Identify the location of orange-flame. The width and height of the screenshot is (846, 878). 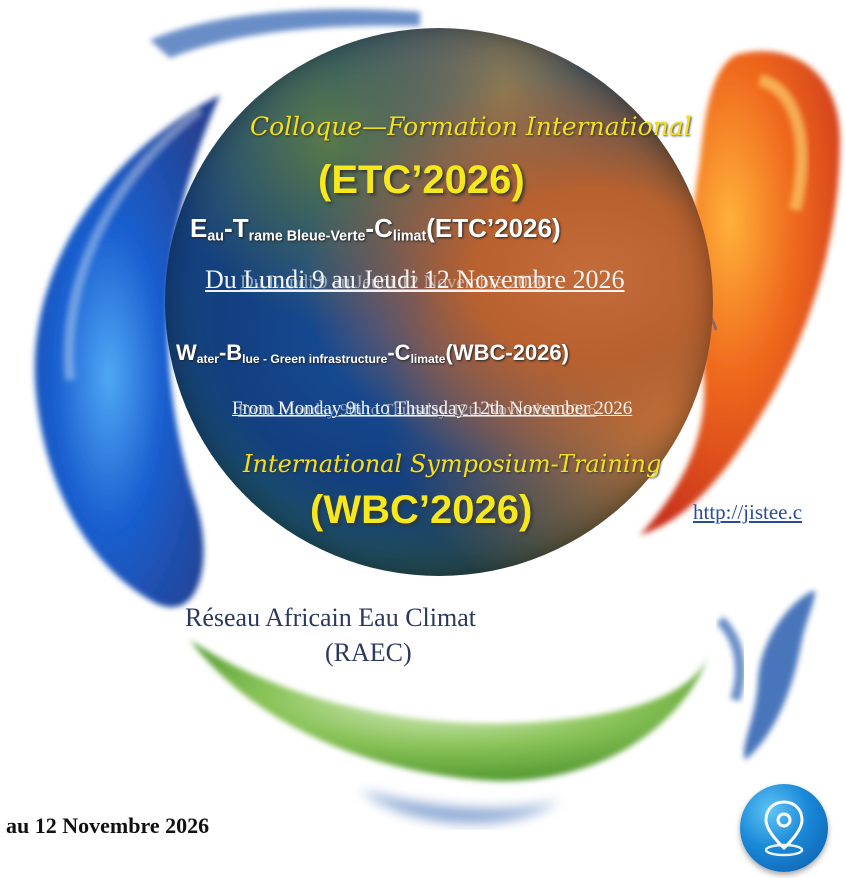
(740, 293).